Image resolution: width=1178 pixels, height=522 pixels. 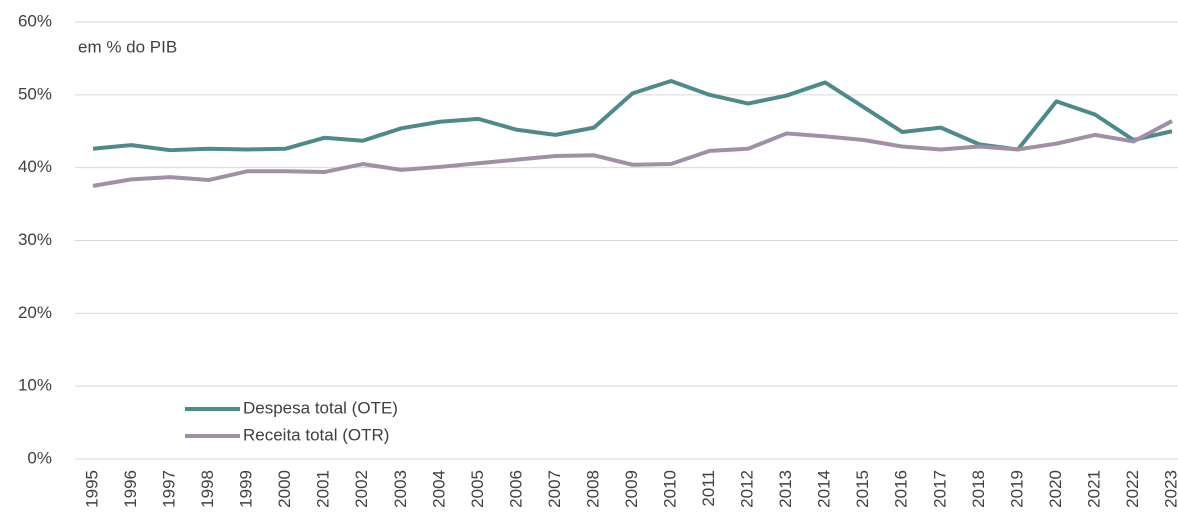 I want to click on x-tick-label: 2004, so click(x=438, y=489).